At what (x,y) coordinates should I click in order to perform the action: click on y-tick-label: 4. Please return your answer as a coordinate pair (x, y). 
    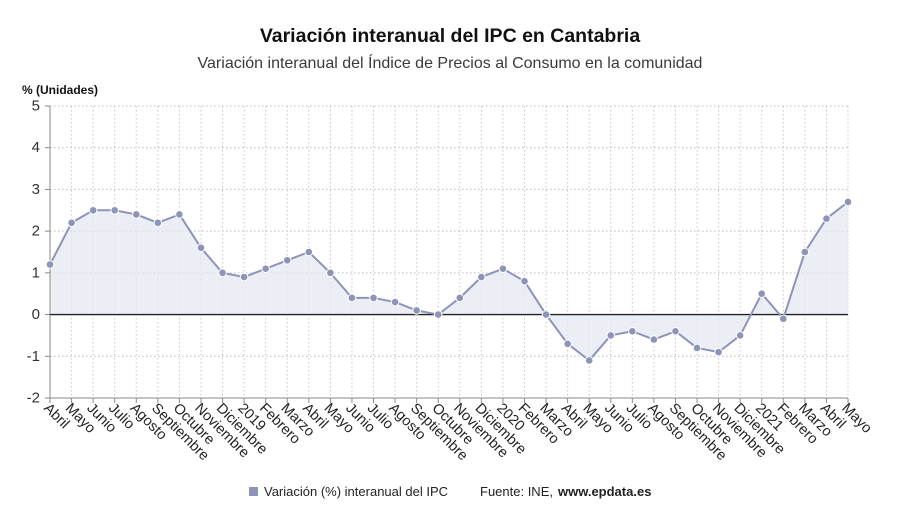
    Looking at the image, I should click on (36, 147).